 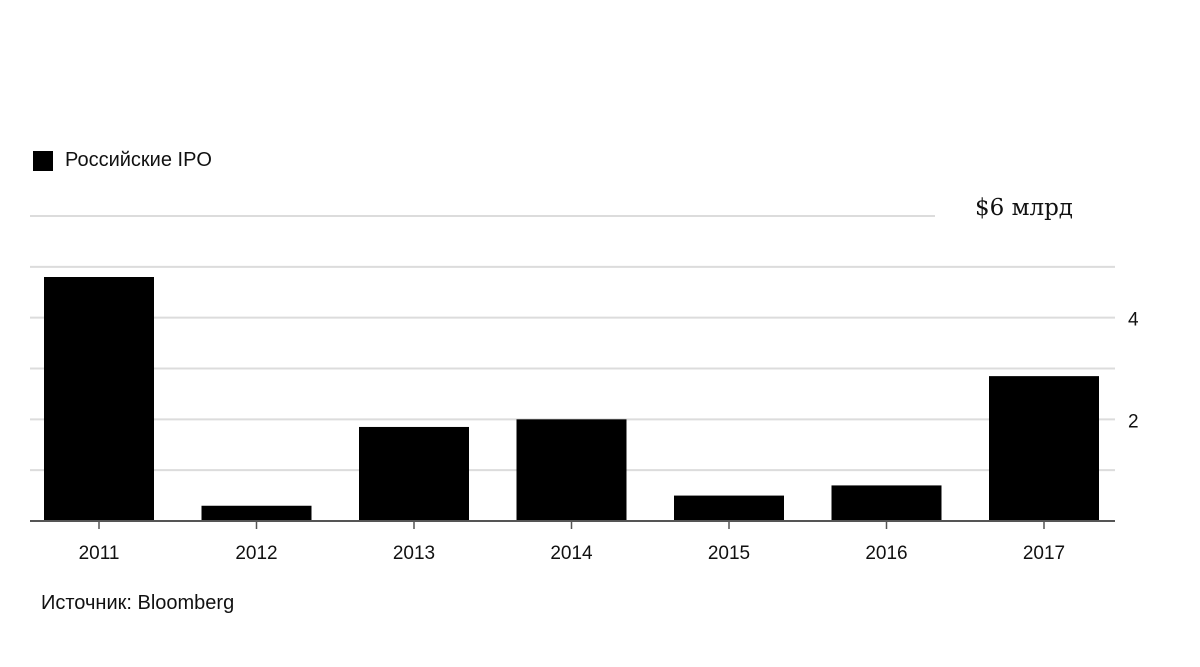 What do you see at coordinates (1133, 320) in the screenshot?
I see `y-tick-label: 4` at bounding box center [1133, 320].